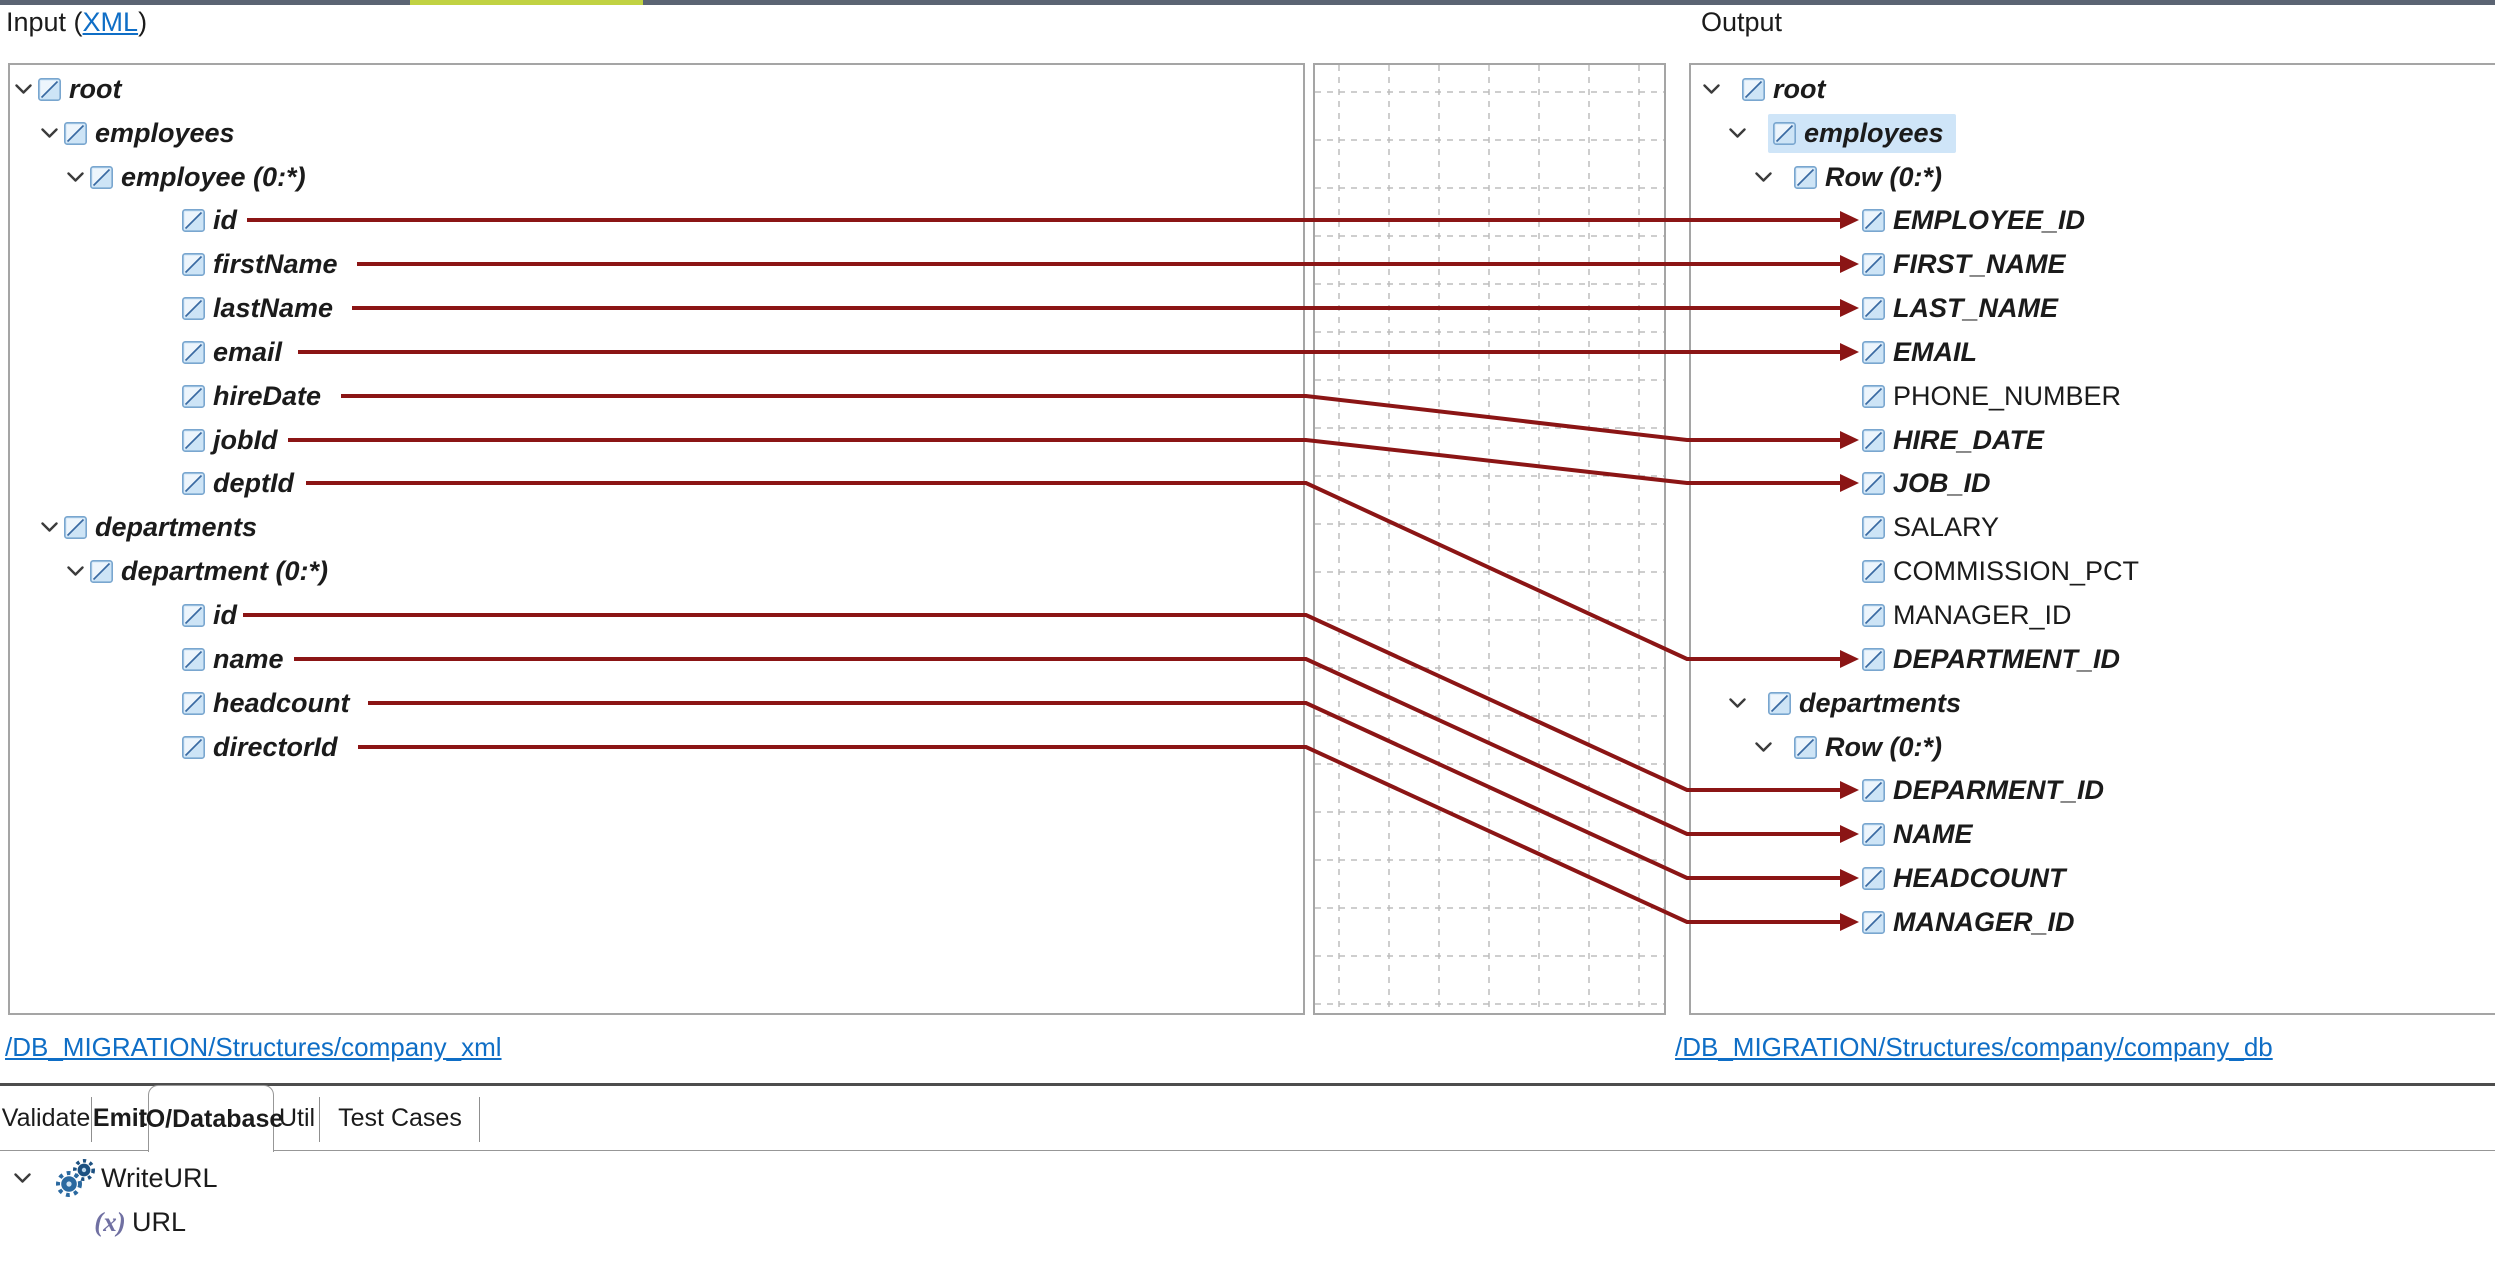  I want to click on output-node-phone-number: PHONE_NUMBER, so click(1991, 396).